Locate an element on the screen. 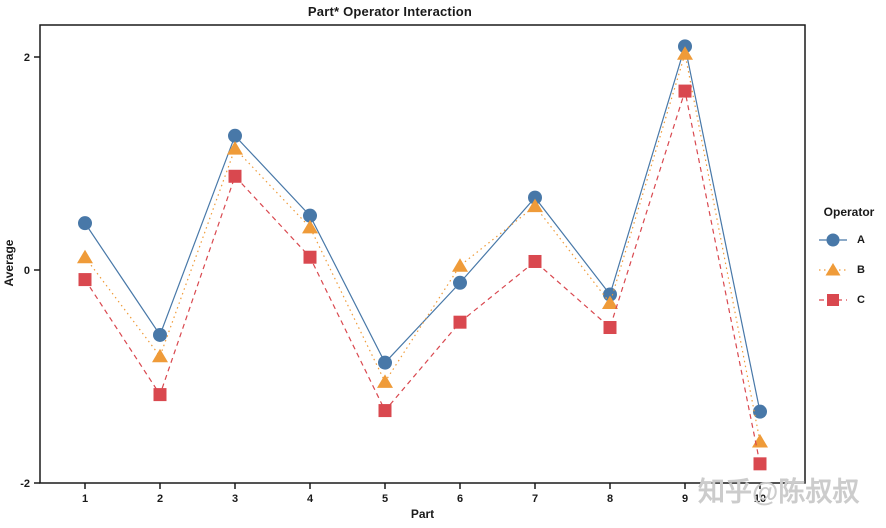 The height and width of the screenshot is (528, 886). legend-item-C: C is located at coordinates (852, 300).